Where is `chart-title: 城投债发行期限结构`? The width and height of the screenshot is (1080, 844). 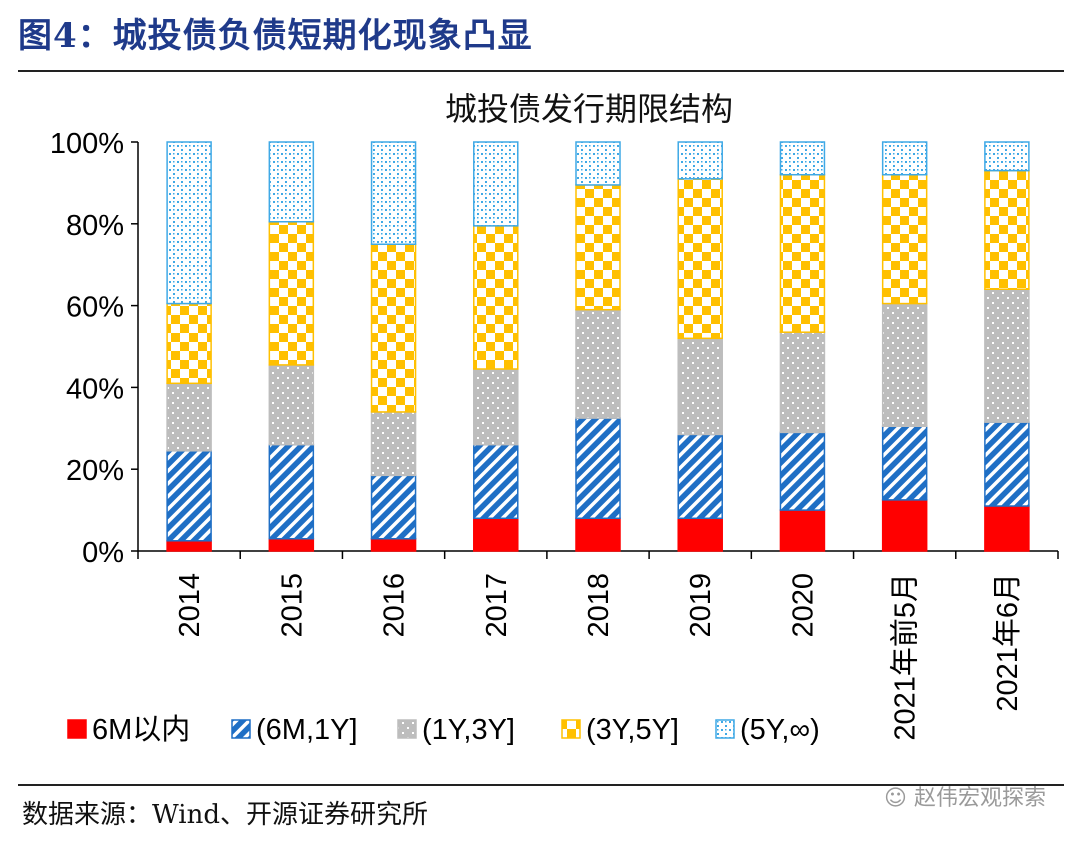
chart-title: 城投债发行期限结构 is located at coordinates (589, 109).